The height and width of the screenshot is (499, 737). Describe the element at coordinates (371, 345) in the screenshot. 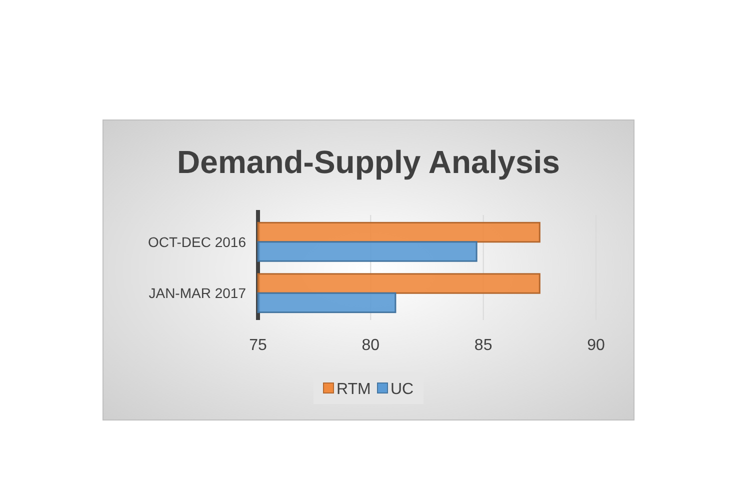

I see `x-tick-label: 80` at that location.